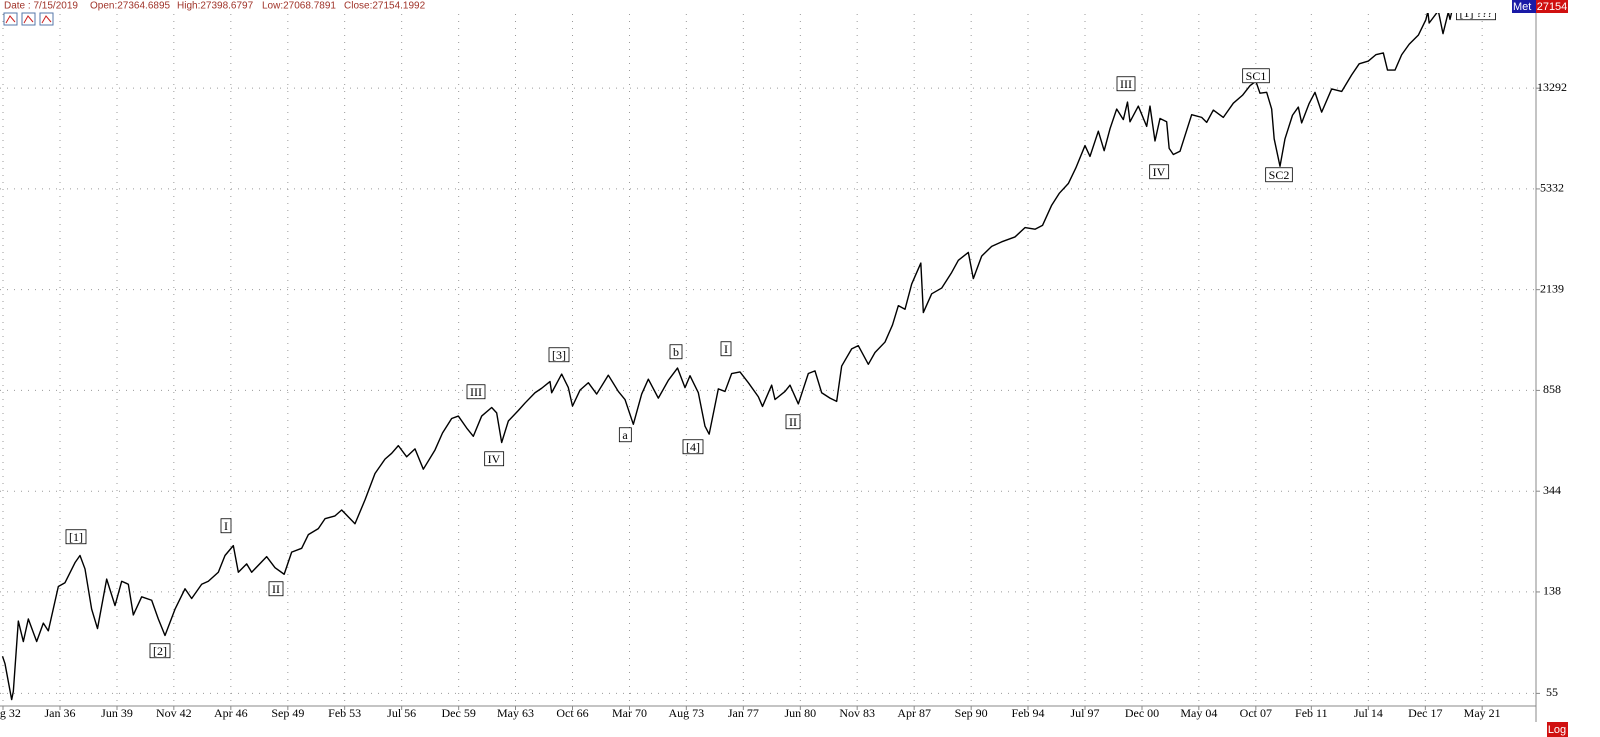 The height and width of the screenshot is (737, 1600). I want to click on price-label-box, so click(1552, 6).